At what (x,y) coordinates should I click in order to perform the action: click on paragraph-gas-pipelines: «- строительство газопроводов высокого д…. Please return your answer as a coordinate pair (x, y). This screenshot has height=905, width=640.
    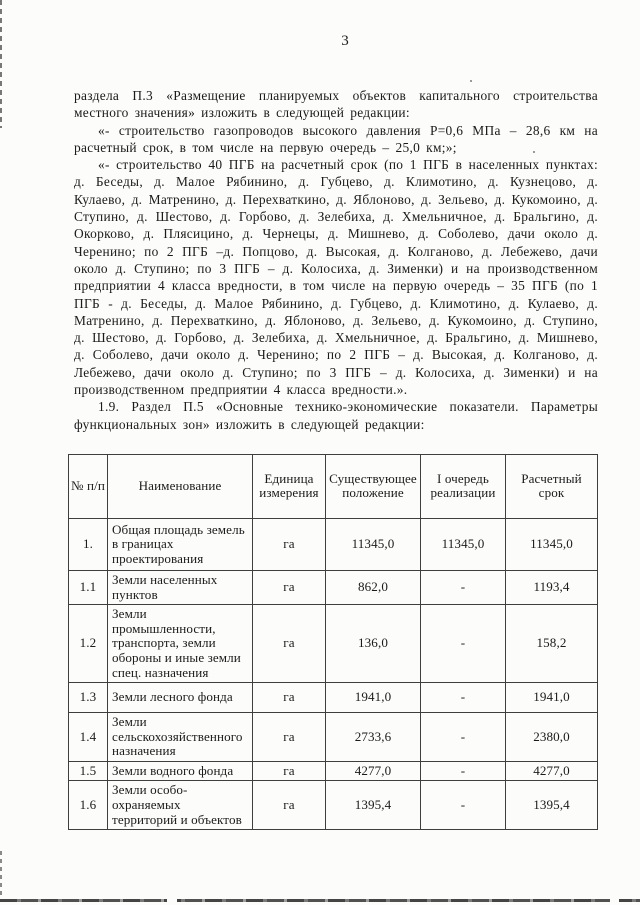
    Looking at the image, I should click on (336, 138).